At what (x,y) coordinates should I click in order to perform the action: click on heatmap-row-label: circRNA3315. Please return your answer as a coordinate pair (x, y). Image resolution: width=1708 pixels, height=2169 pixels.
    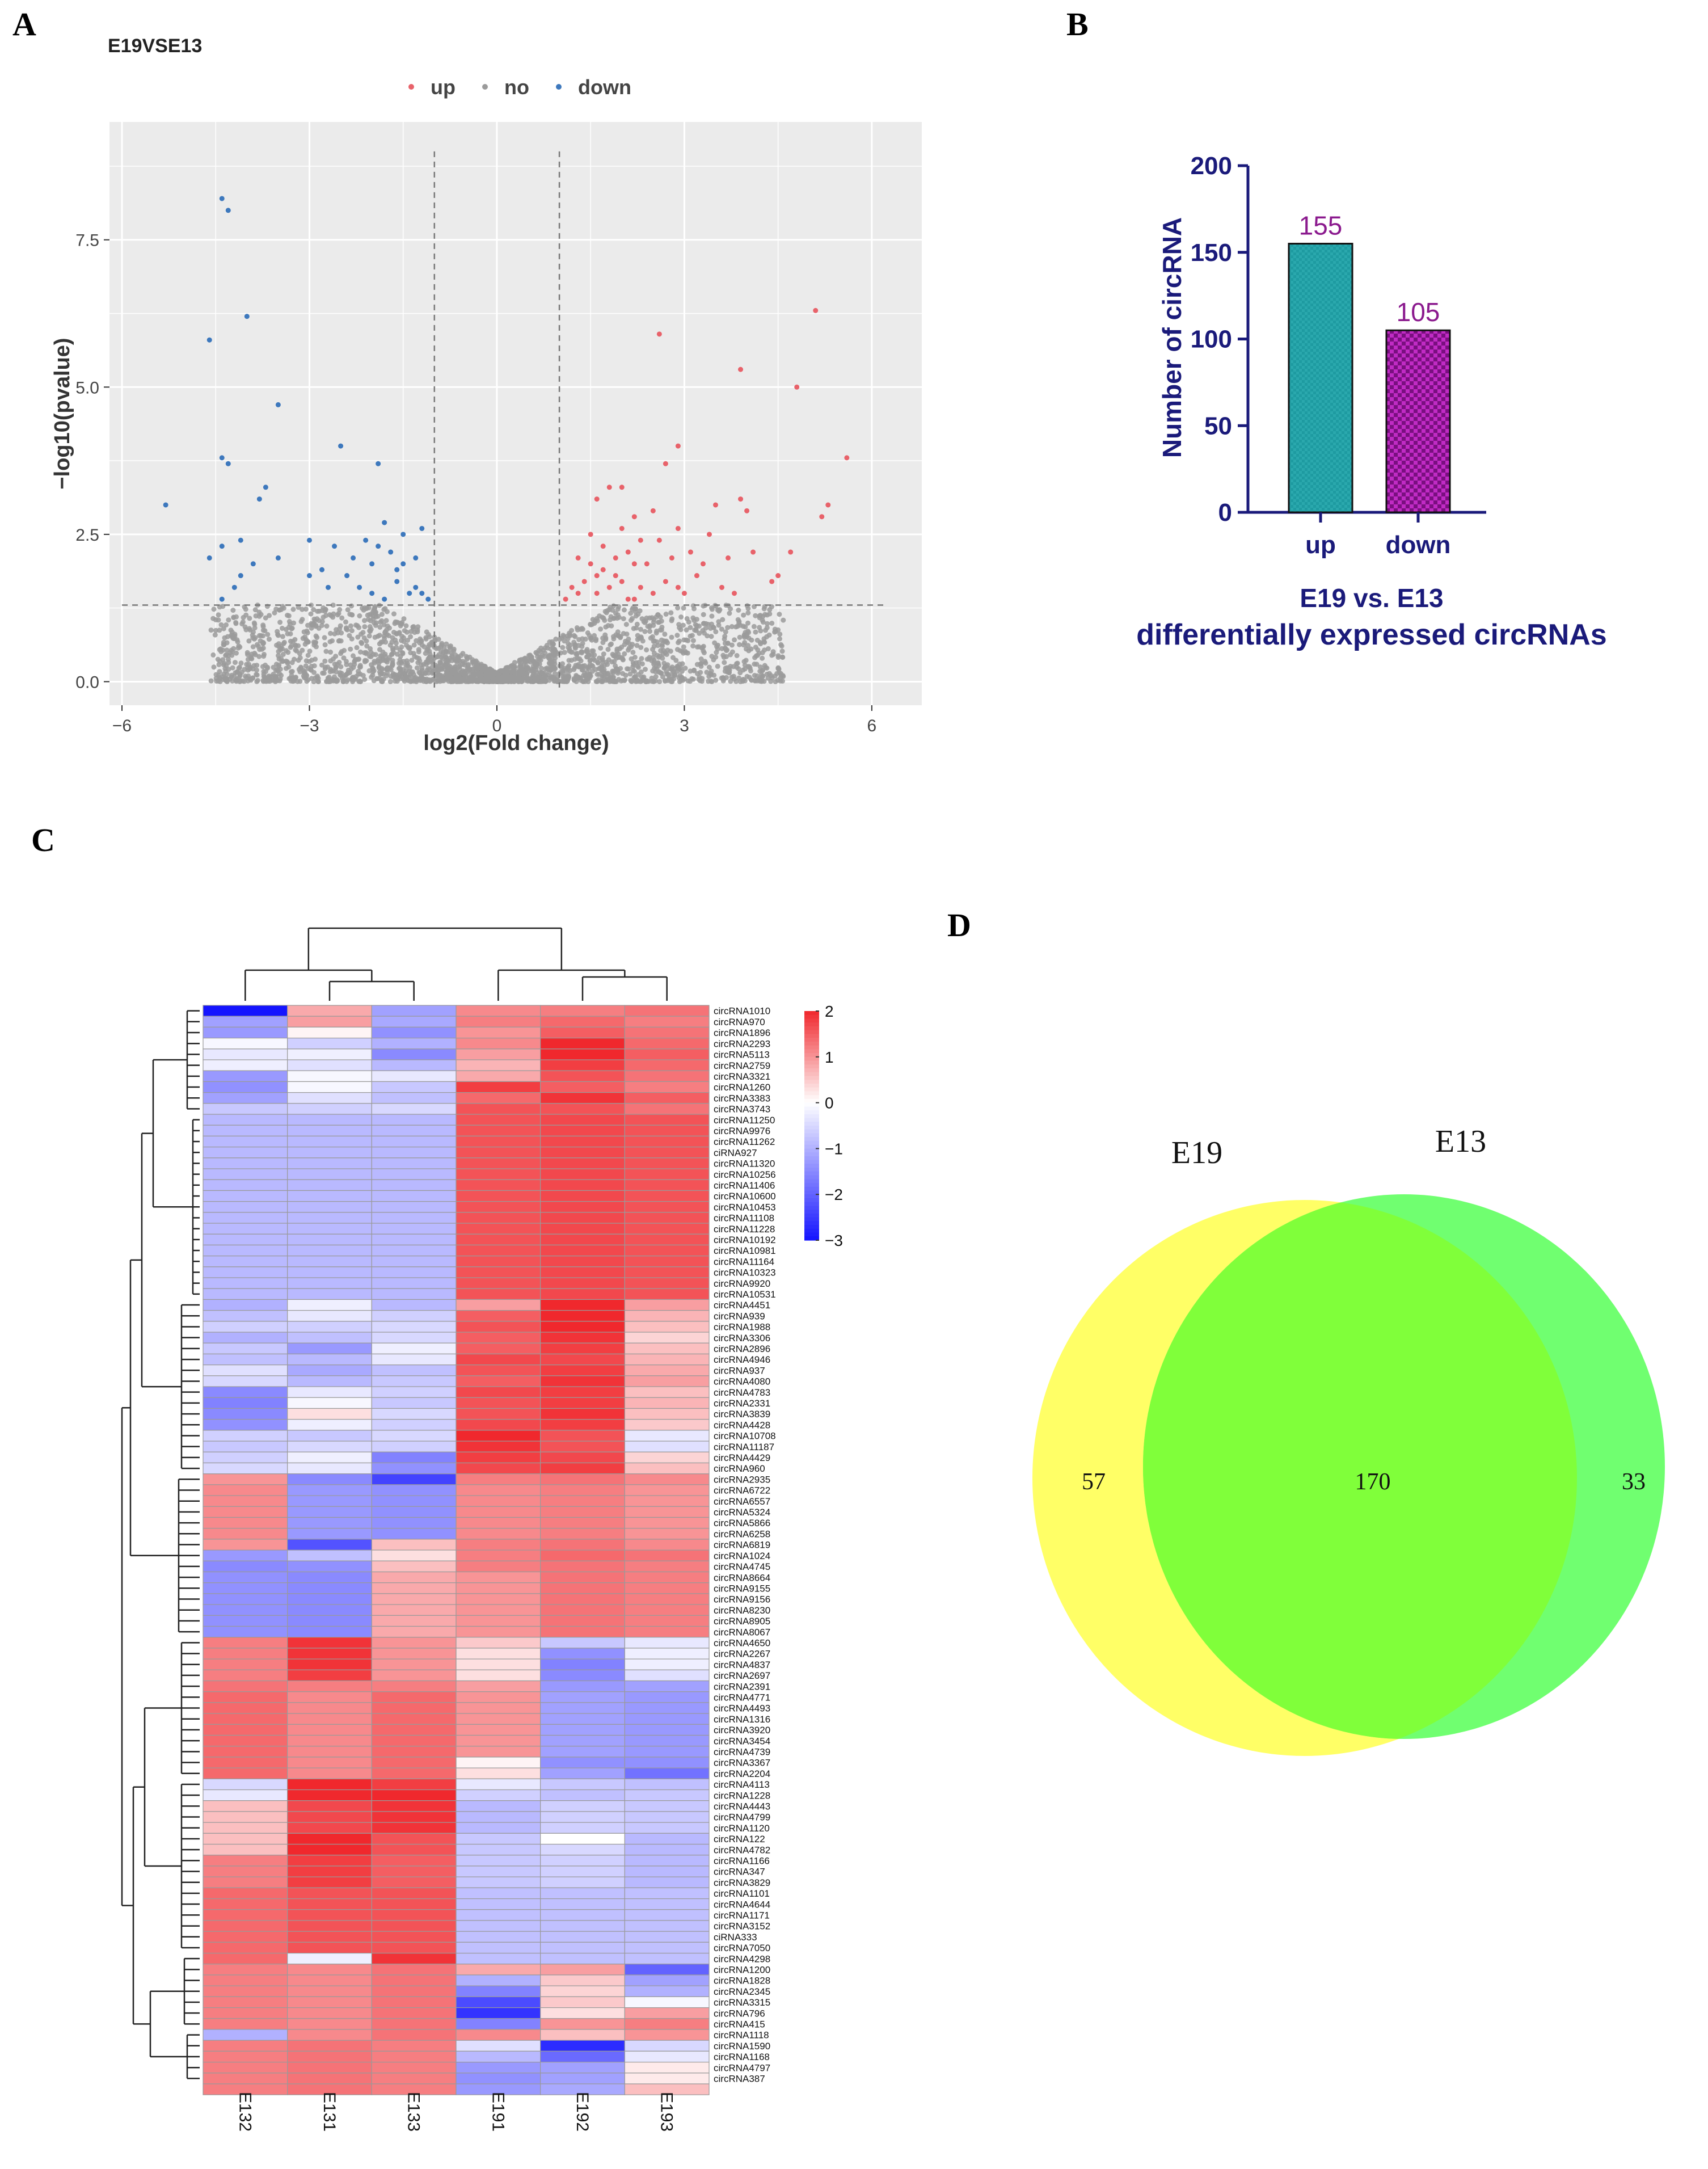
    Looking at the image, I should click on (742, 2003).